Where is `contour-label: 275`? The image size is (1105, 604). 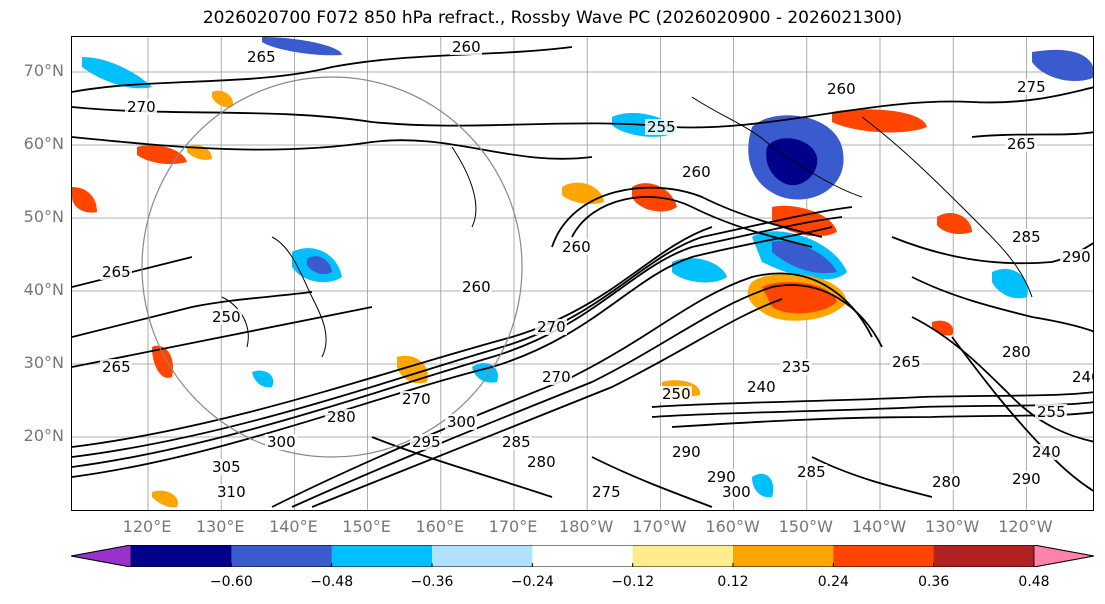
contour-label: 275 is located at coordinates (1031, 87).